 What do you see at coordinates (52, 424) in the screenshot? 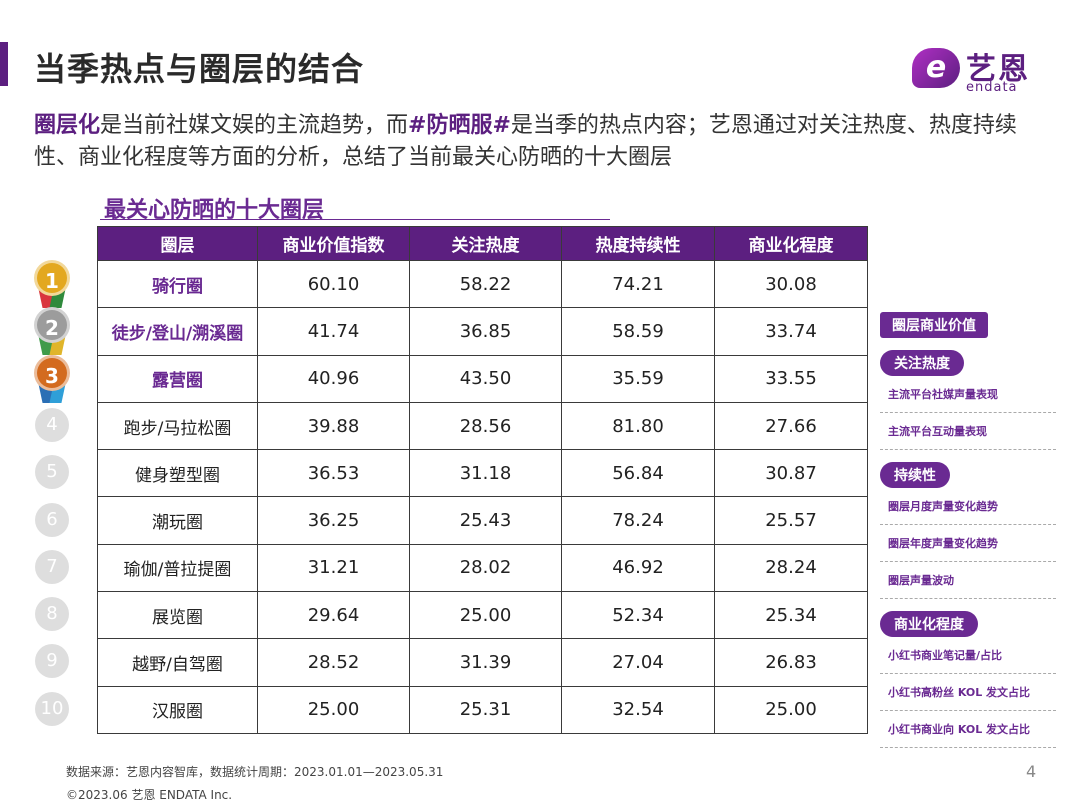
I see `rank-number: 4` at bounding box center [52, 424].